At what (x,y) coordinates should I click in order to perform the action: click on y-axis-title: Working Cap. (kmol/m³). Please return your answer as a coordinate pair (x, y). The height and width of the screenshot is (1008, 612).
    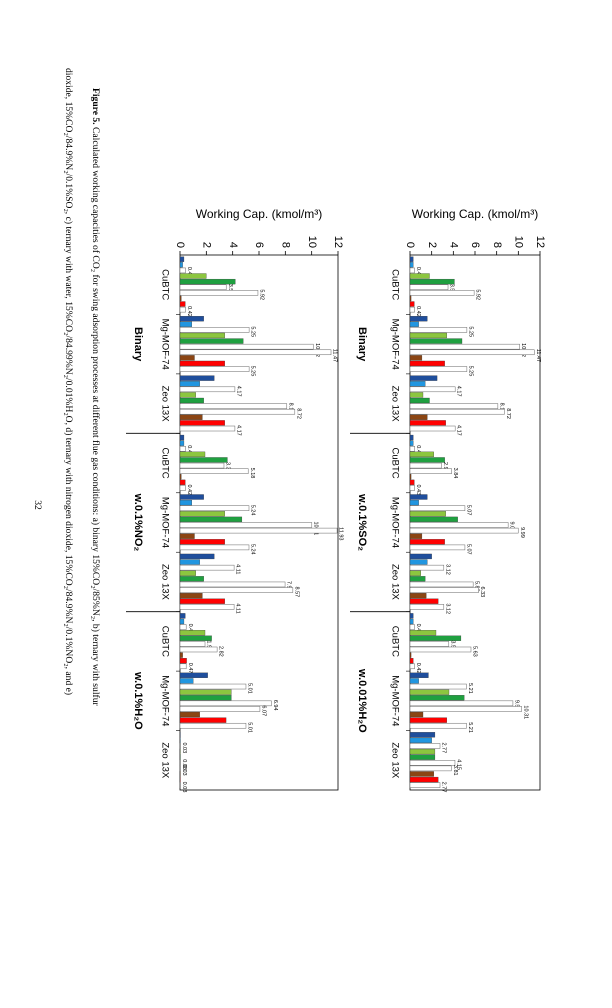
    Looking at the image, I should click on (475, 214).